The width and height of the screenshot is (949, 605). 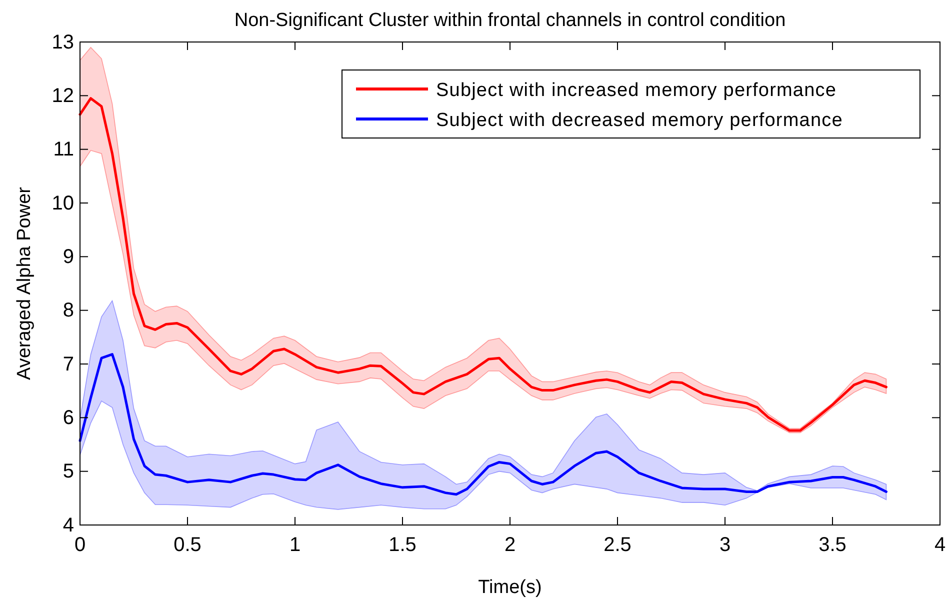 I want to click on y-tick-label: 11, so click(x=63, y=149).